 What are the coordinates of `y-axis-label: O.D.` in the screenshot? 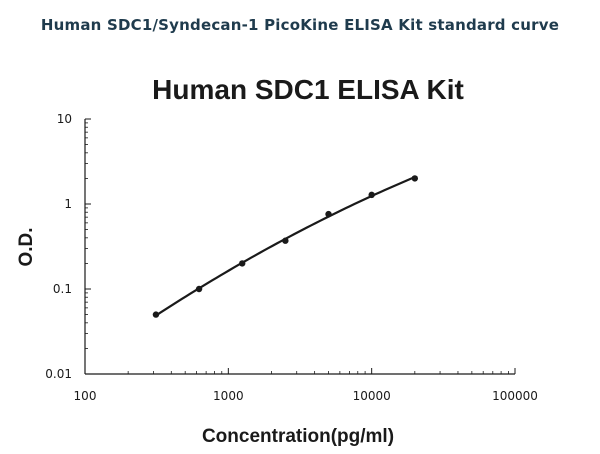 It's located at (26, 246).